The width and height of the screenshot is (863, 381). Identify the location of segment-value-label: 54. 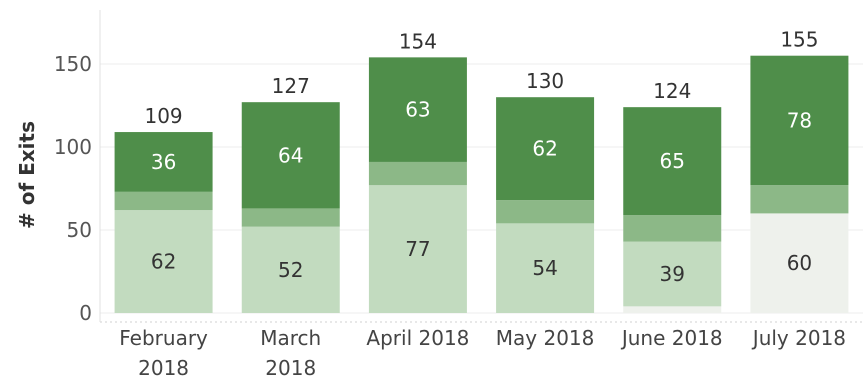
(544, 268).